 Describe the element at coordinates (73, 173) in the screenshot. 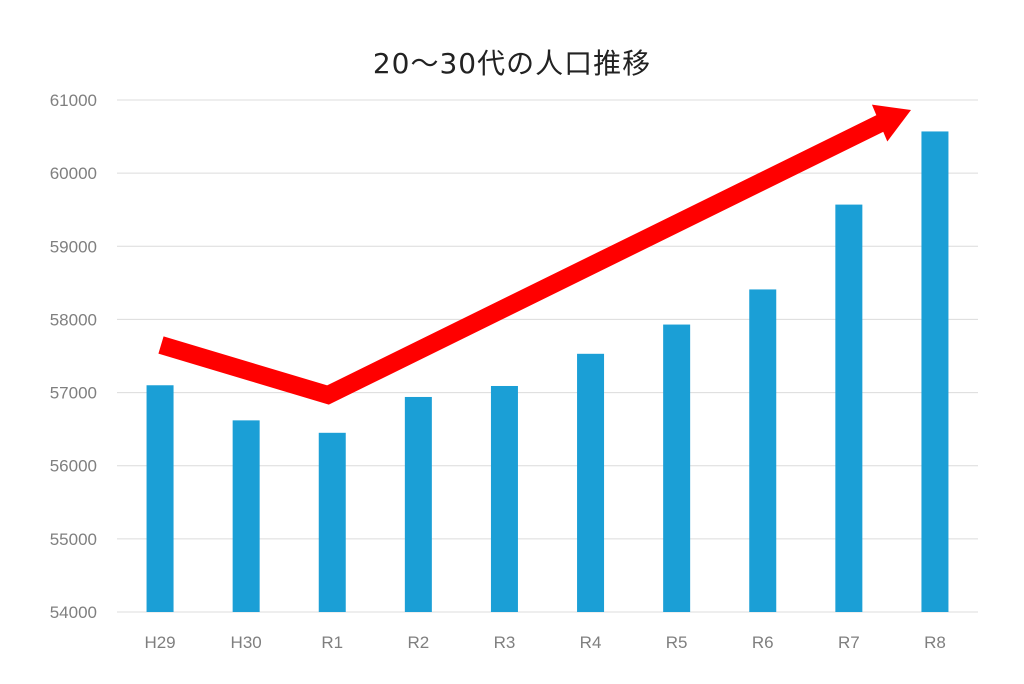

I see `y-tick-label: 60000` at that location.